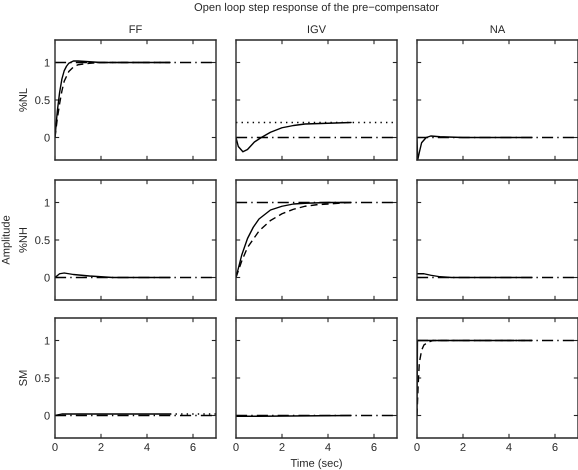  I want to click on x-axis-title: Time (sec), so click(316, 464).